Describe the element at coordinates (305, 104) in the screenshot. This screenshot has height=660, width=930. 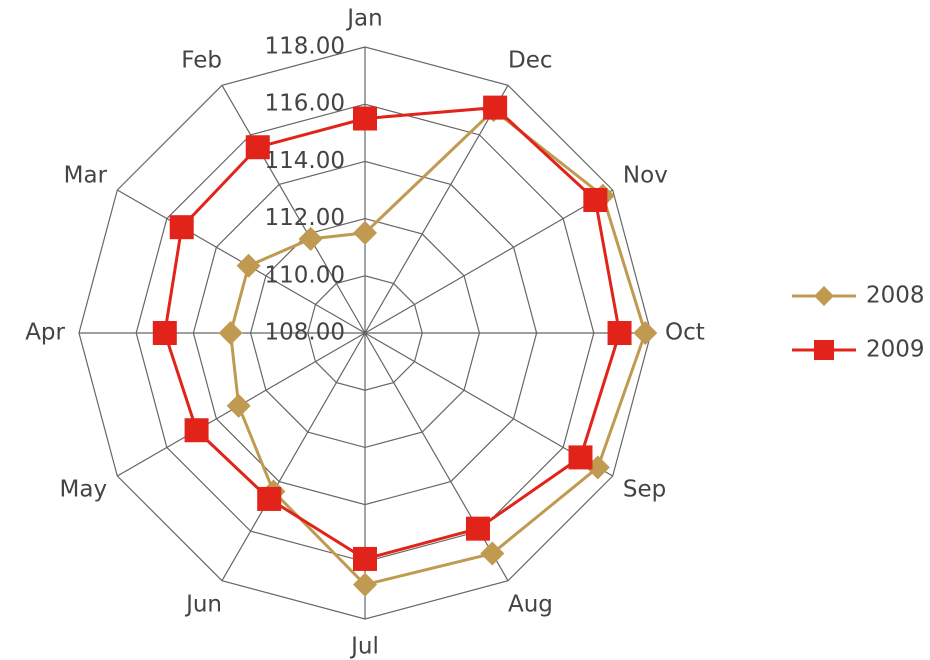
I see `y-tick-label: 116.00` at that location.